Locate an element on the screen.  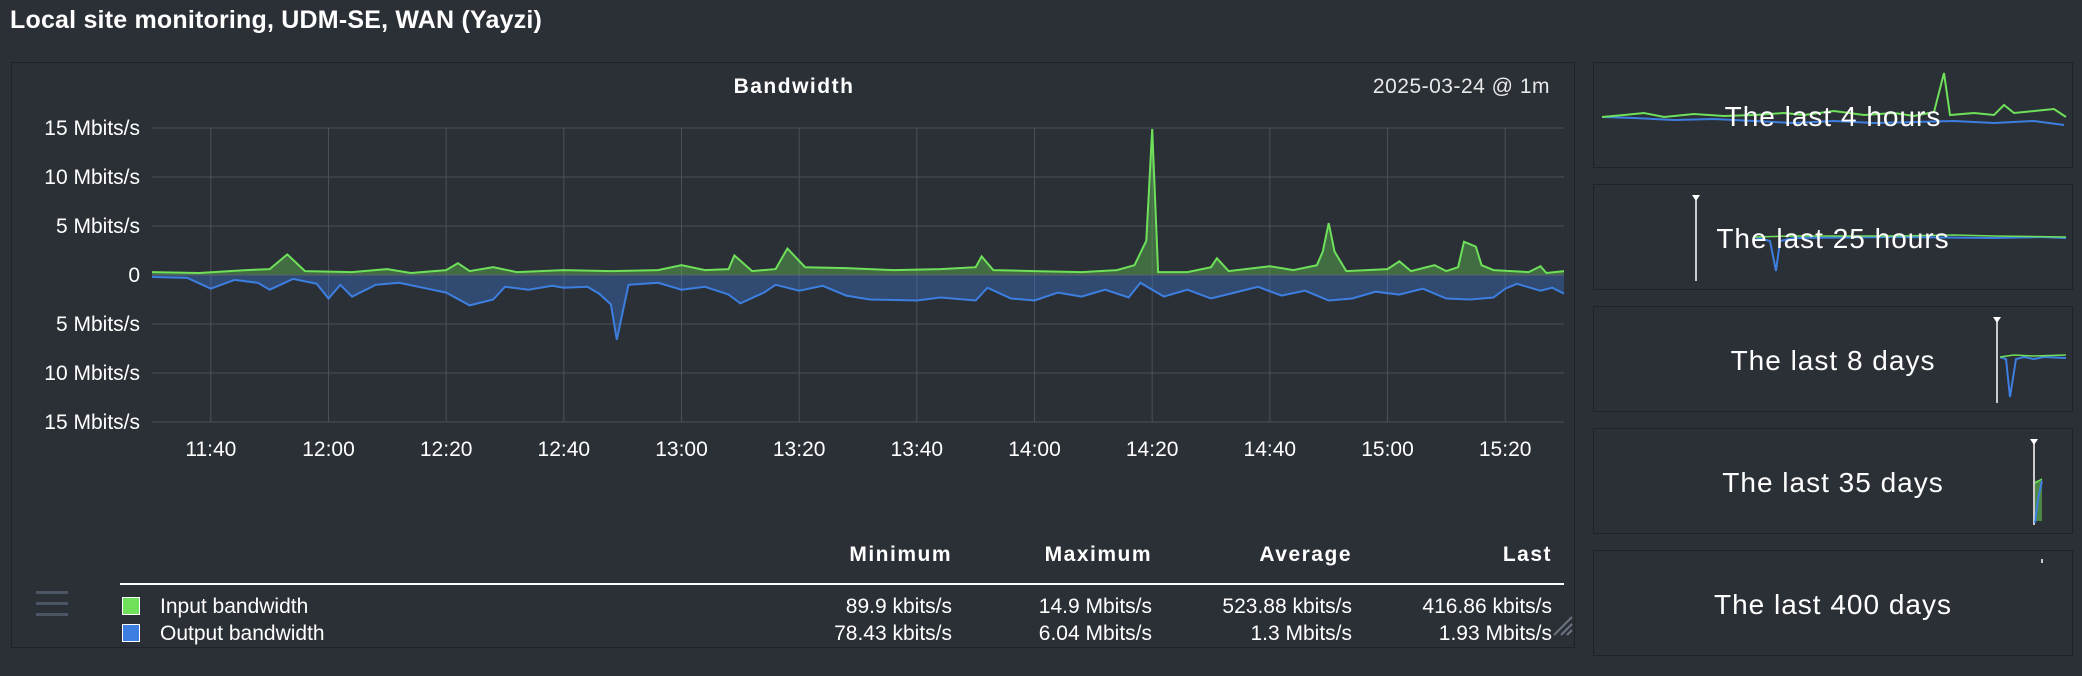
legend-header-minimum: Minimum is located at coordinates (900, 554).